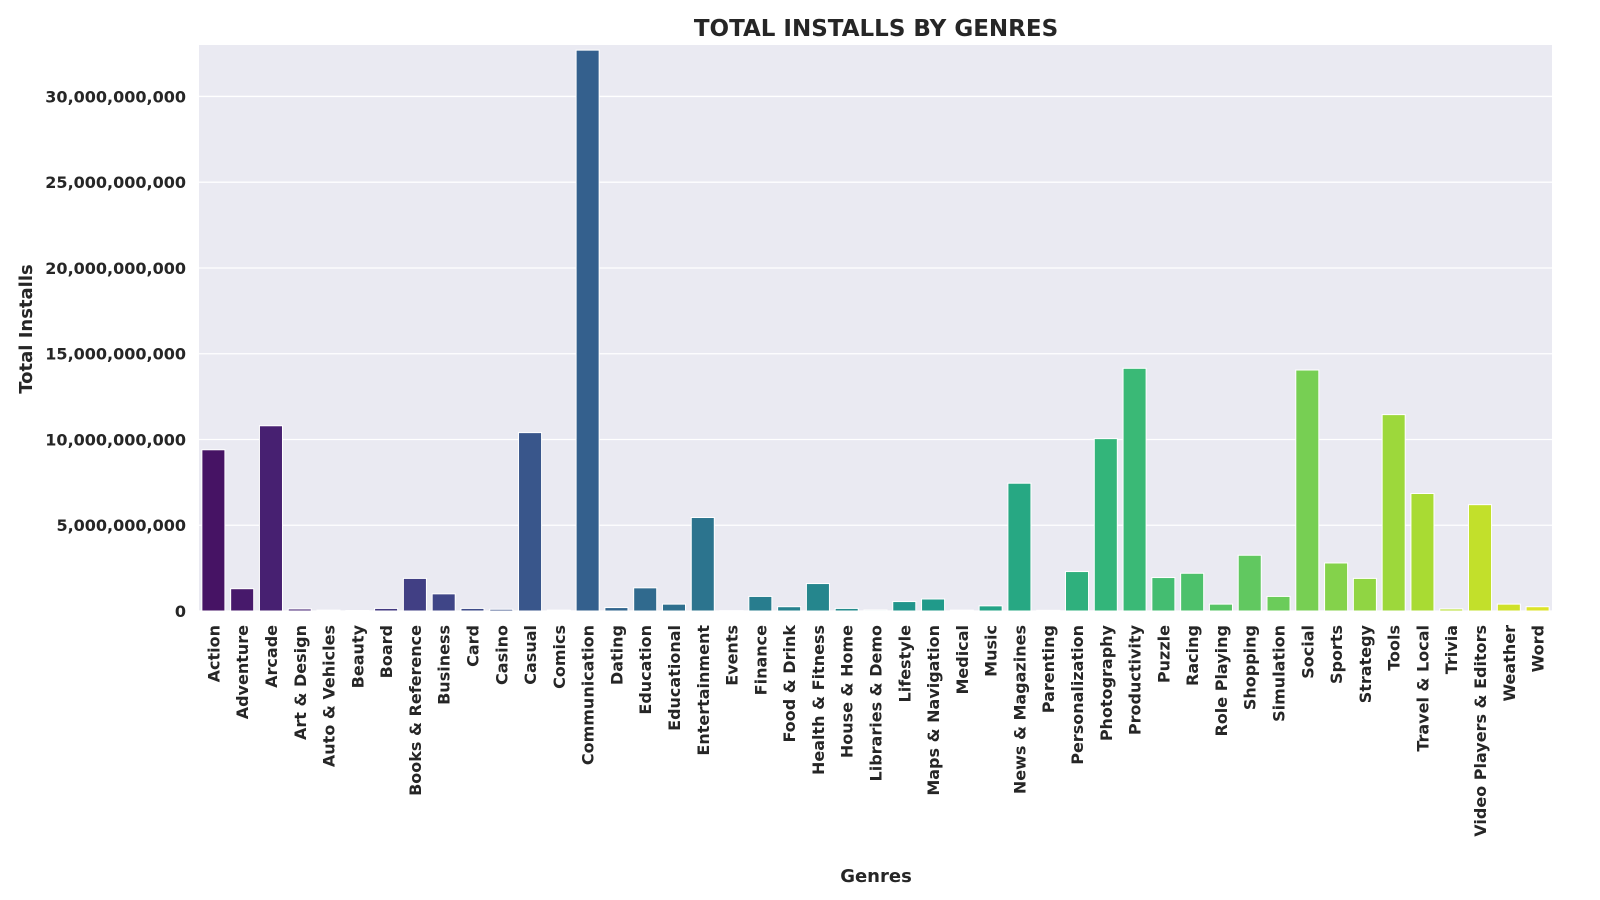 This screenshot has height=900, width=1600. What do you see at coordinates (1163, 594) in the screenshot?
I see `bar-puzzle` at bounding box center [1163, 594].